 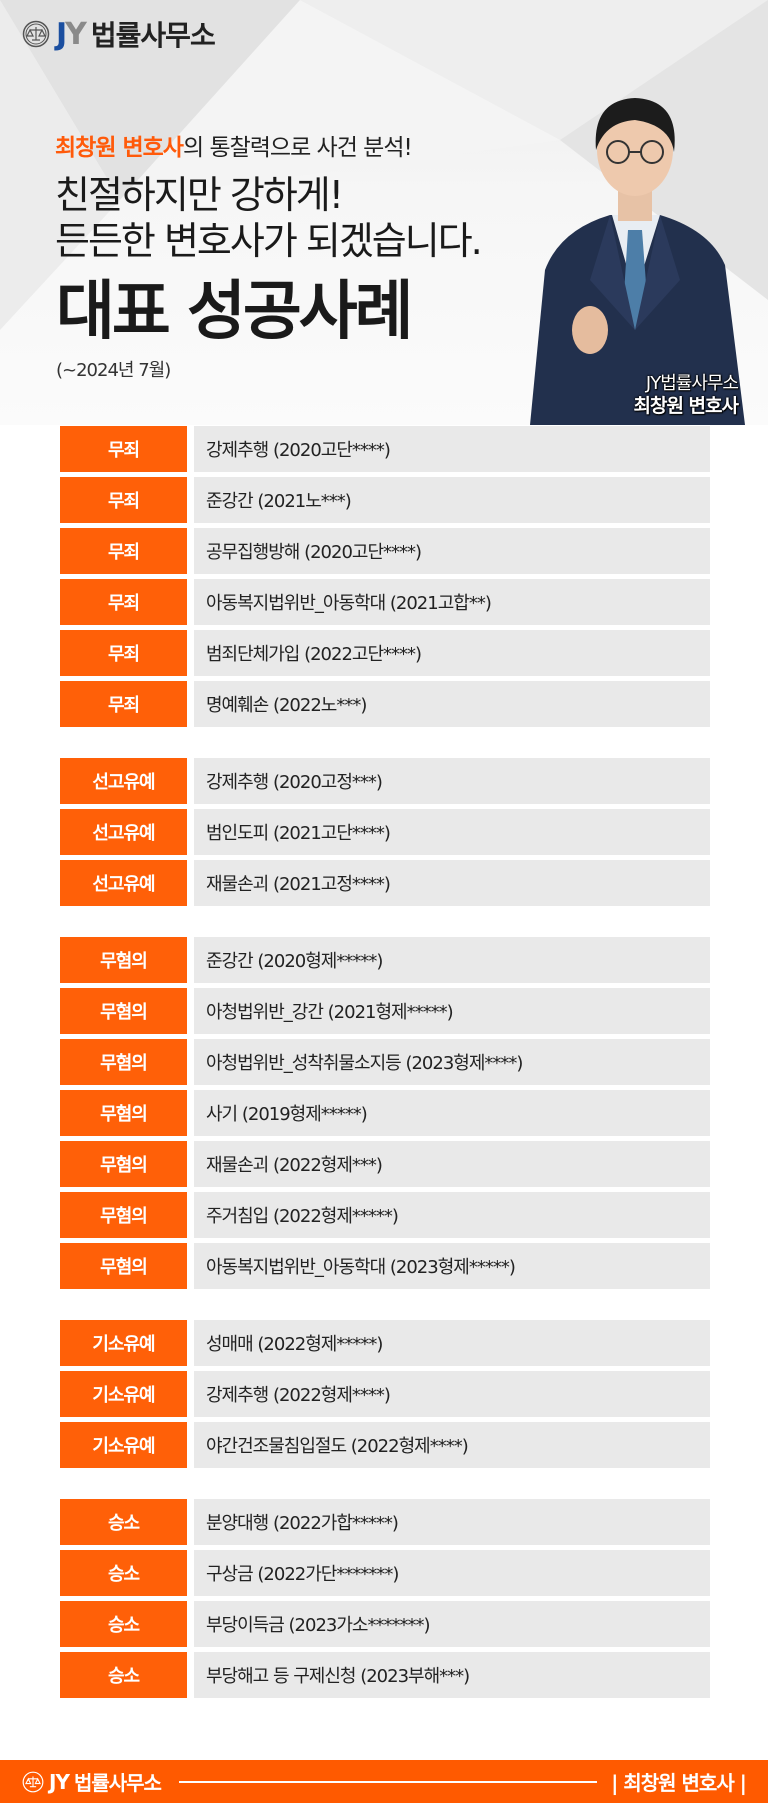 I want to click on footer-logo: JY 법률사무소, so click(x=92, y=1781).